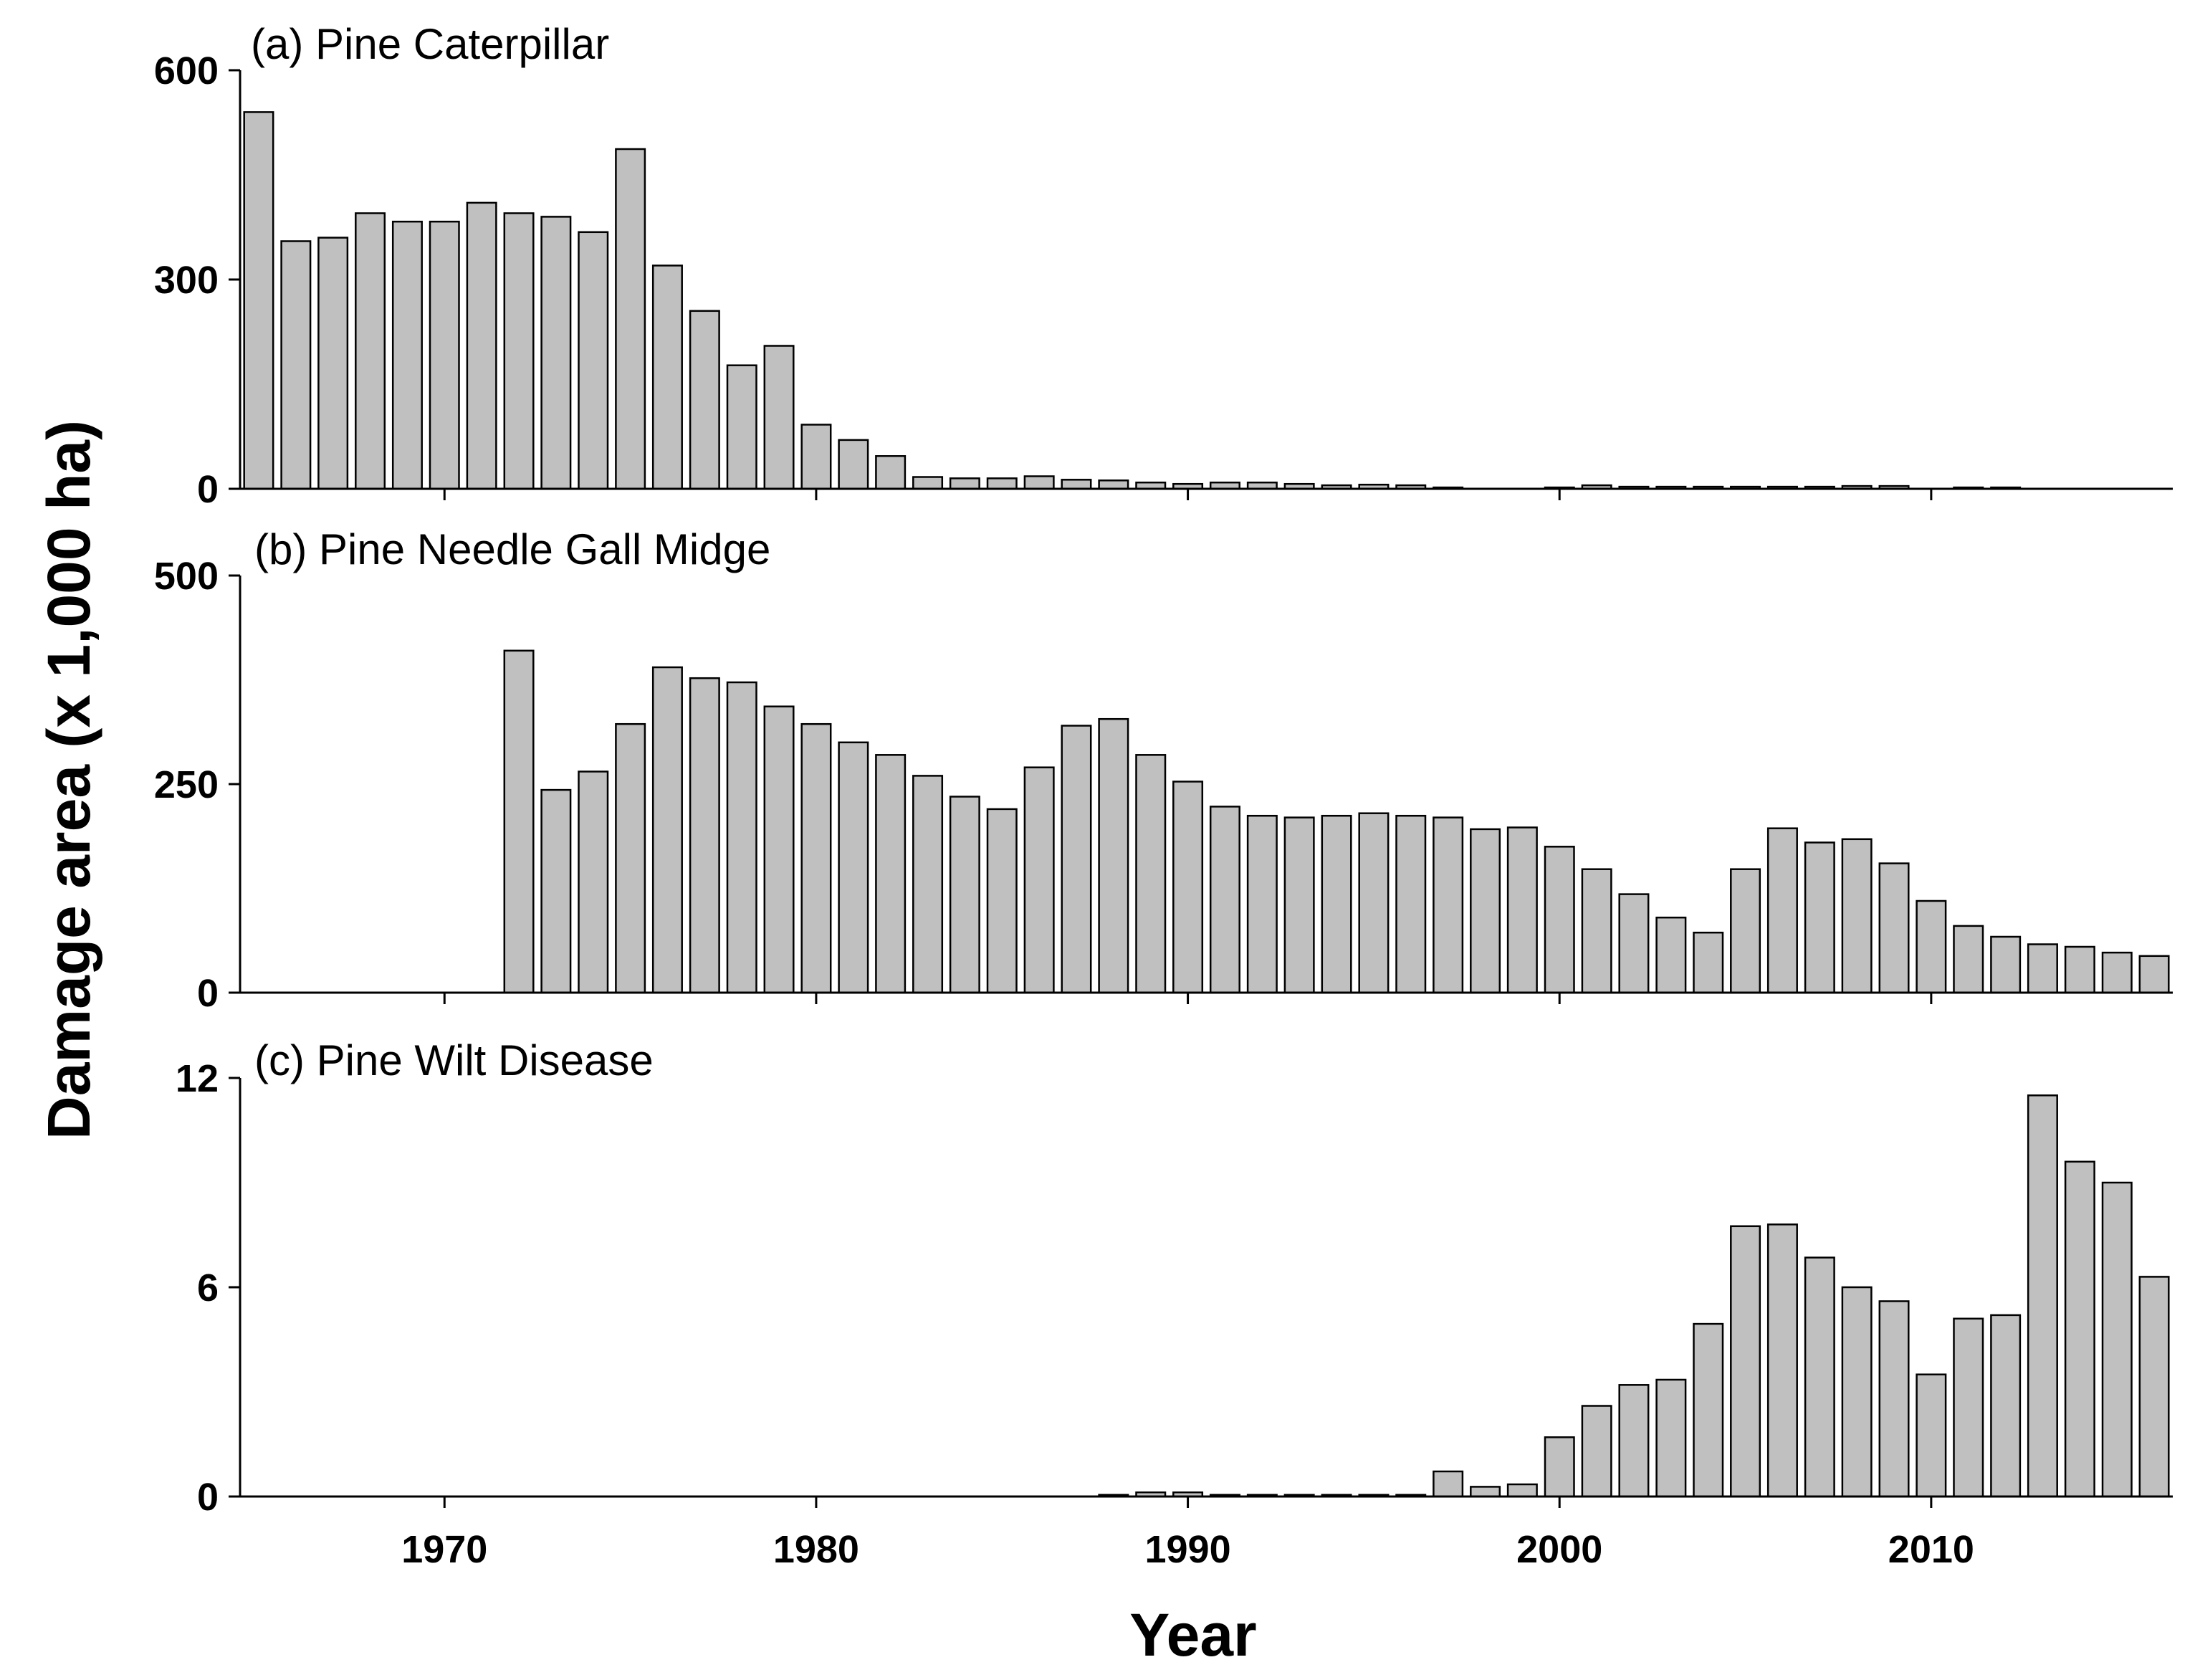  What do you see at coordinates (1187, 1549) in the screenshot?
I see `x-tick-labels: 1970 1980 1990 2000 2010` at bounding box center [1187, 1549].